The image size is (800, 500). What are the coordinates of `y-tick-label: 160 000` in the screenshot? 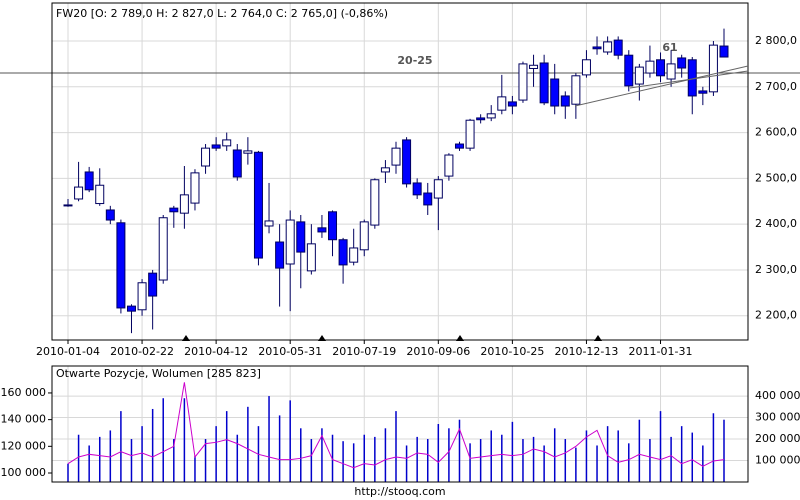 It's located at (24, 392).